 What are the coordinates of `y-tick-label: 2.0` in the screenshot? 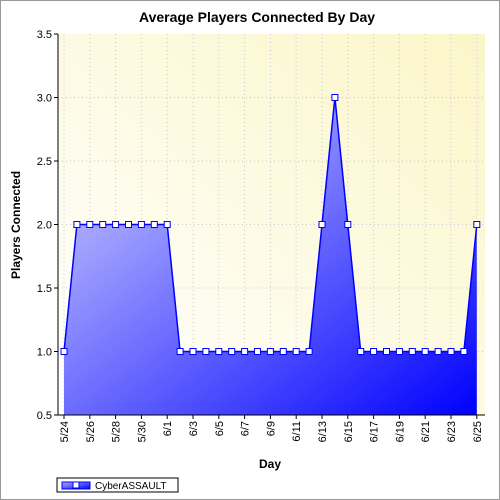 It's located at (44, 226).